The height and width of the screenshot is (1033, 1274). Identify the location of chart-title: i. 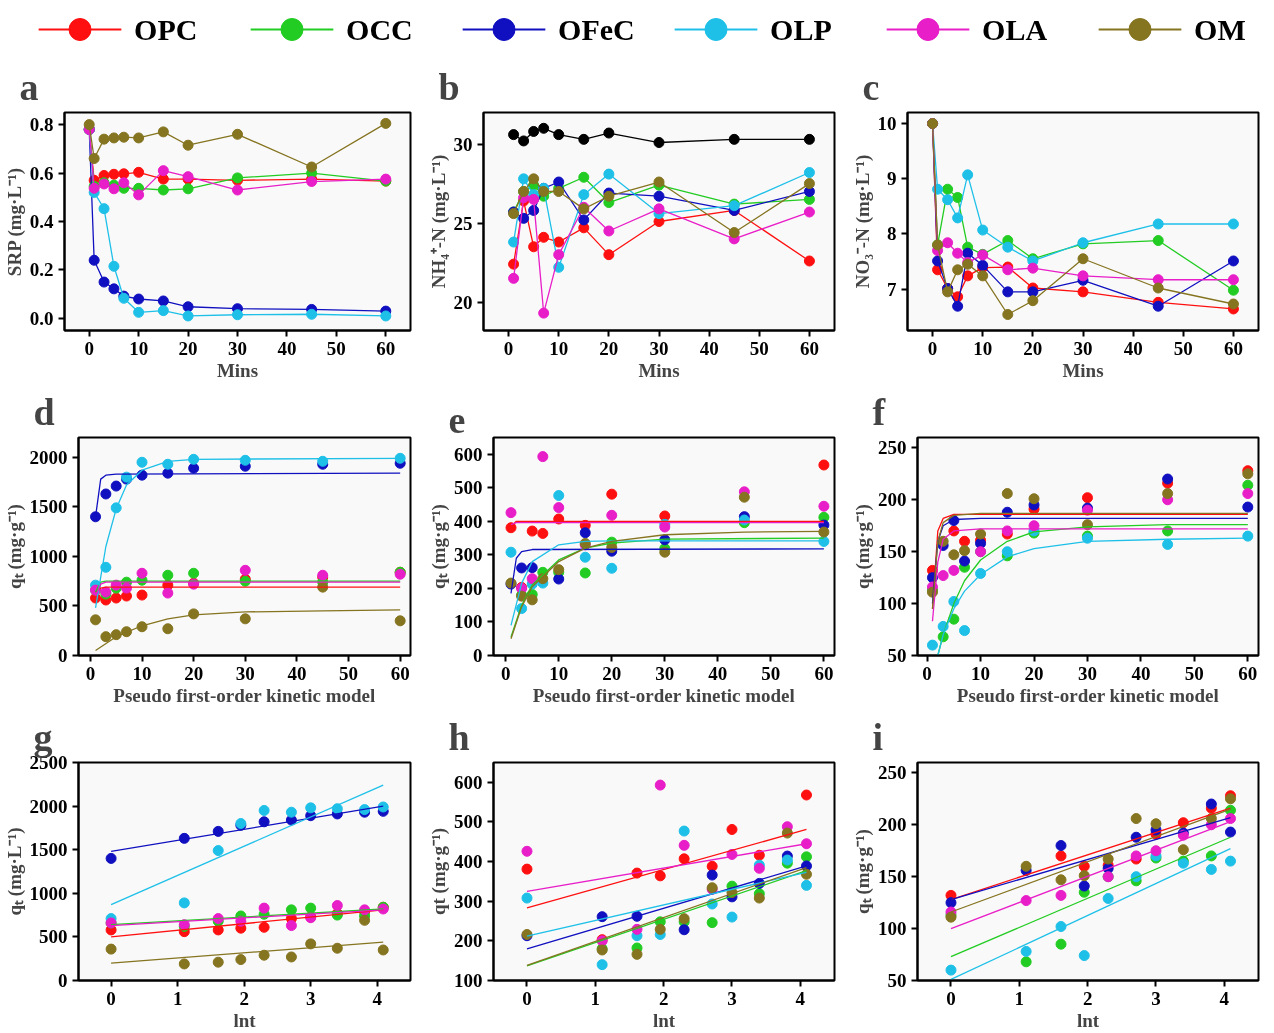
(878, 736).